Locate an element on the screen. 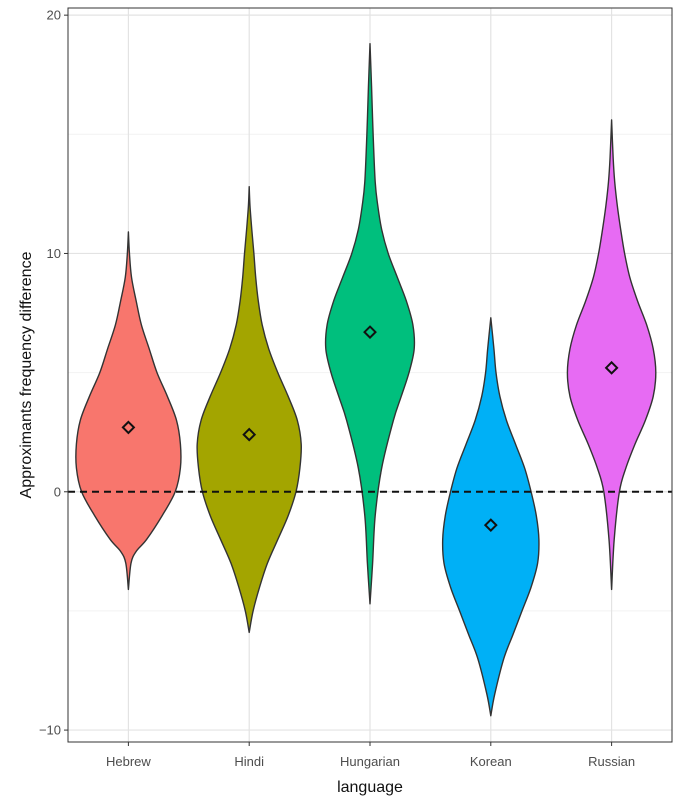  x-axis-title: language is located at coordinates (370, 787).